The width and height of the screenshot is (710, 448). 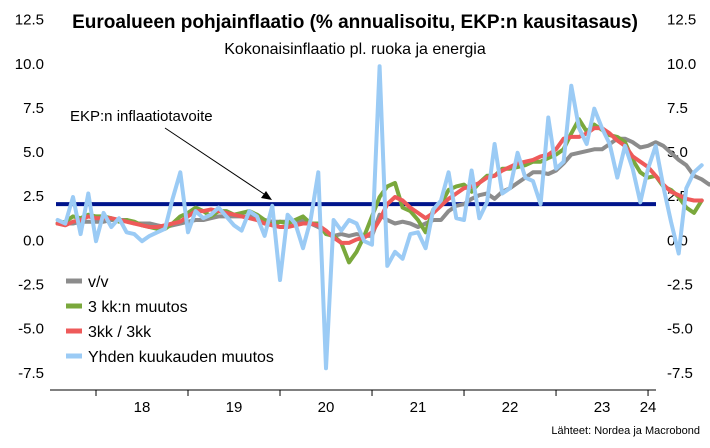 I want to click on legend-label: 3kk / 3kk, so click(x=120, y=332).